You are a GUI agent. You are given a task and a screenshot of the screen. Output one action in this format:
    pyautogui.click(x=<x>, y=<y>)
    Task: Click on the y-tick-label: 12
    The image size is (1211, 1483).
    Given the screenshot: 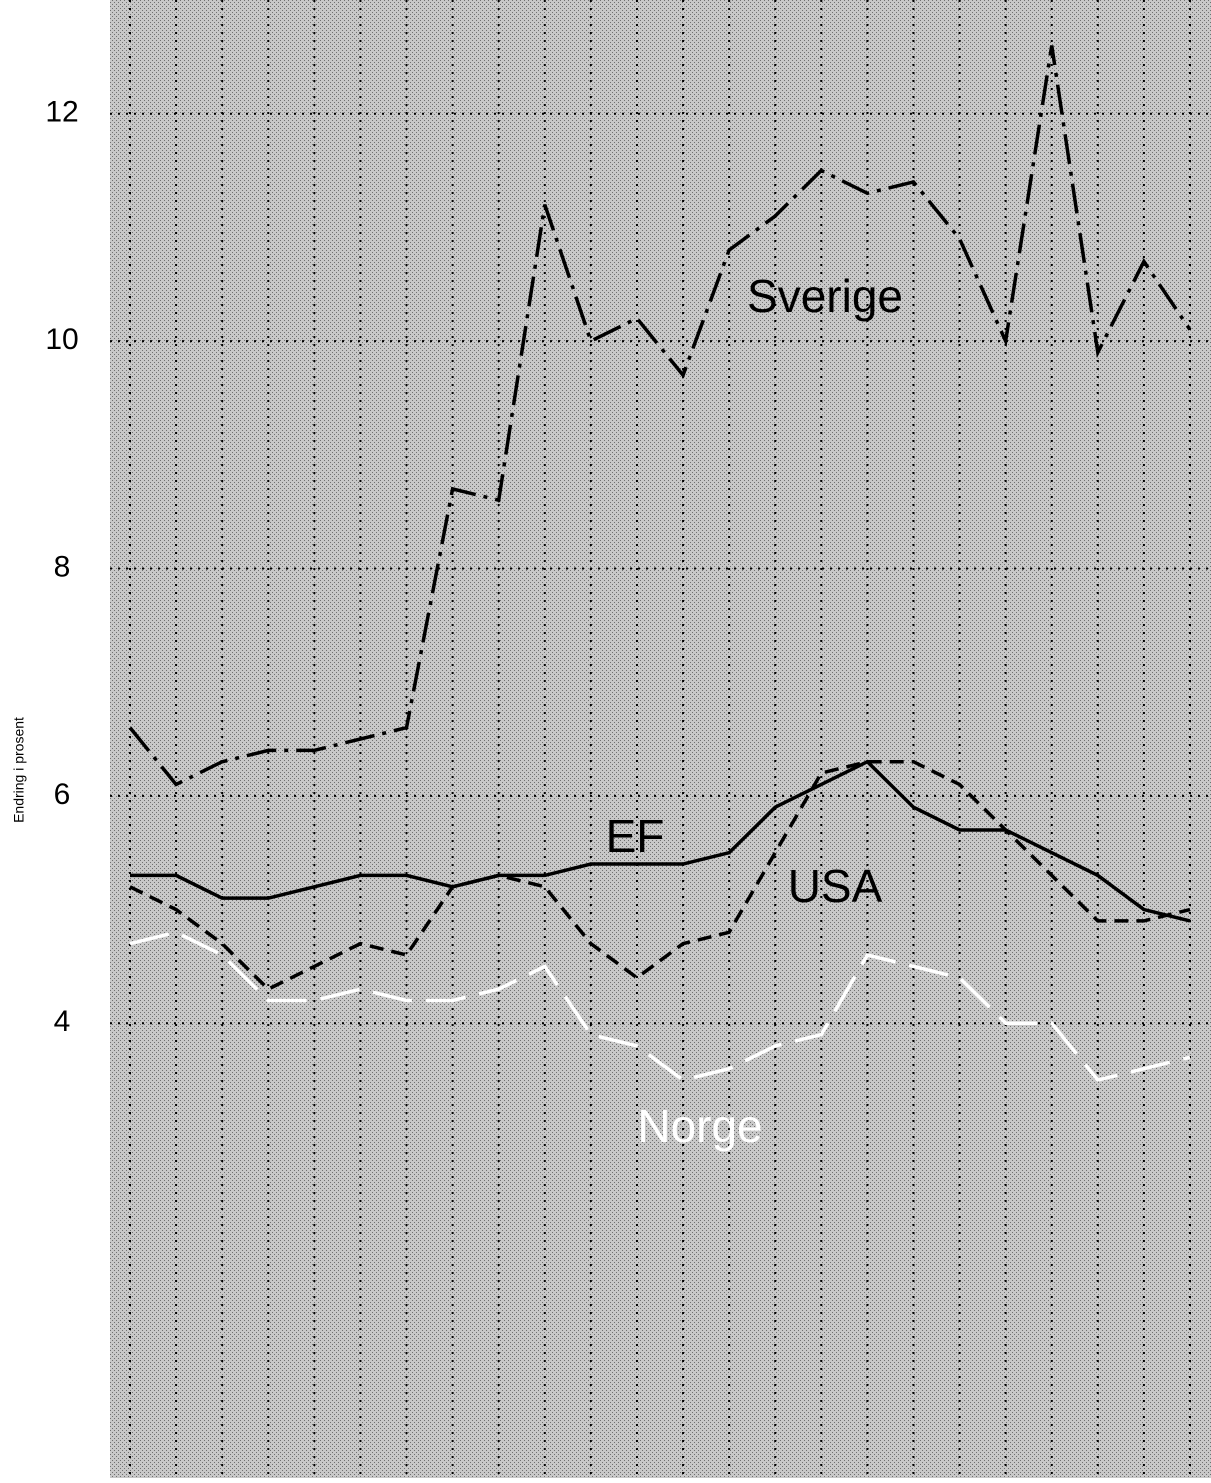 What is the action you would take?
    pyautogui.click(x=61, y=112)
    